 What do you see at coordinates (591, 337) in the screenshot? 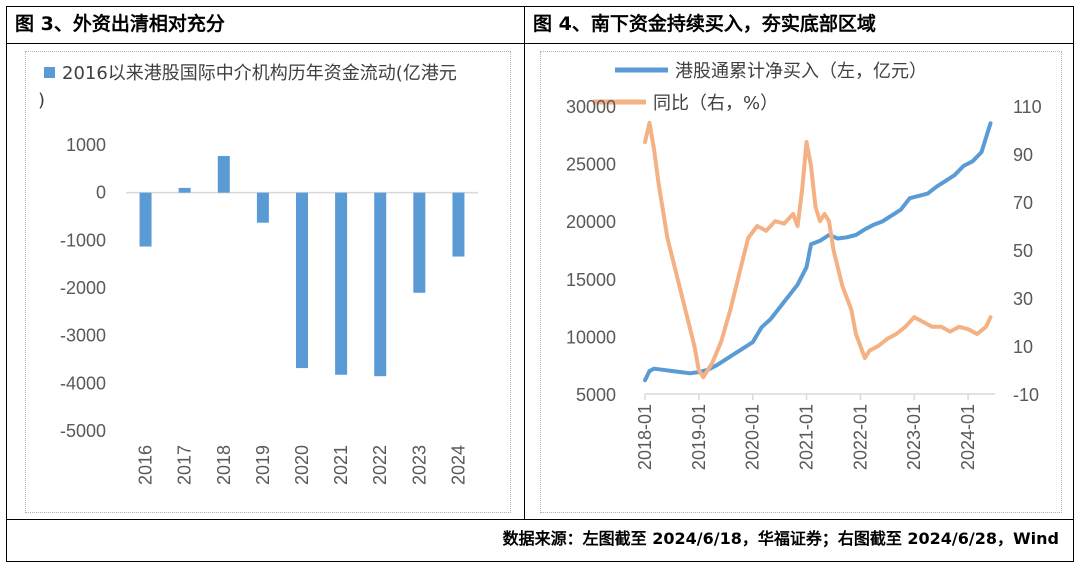
I see `y-left-tick-label: 10000` at bounding box center [591, 337].